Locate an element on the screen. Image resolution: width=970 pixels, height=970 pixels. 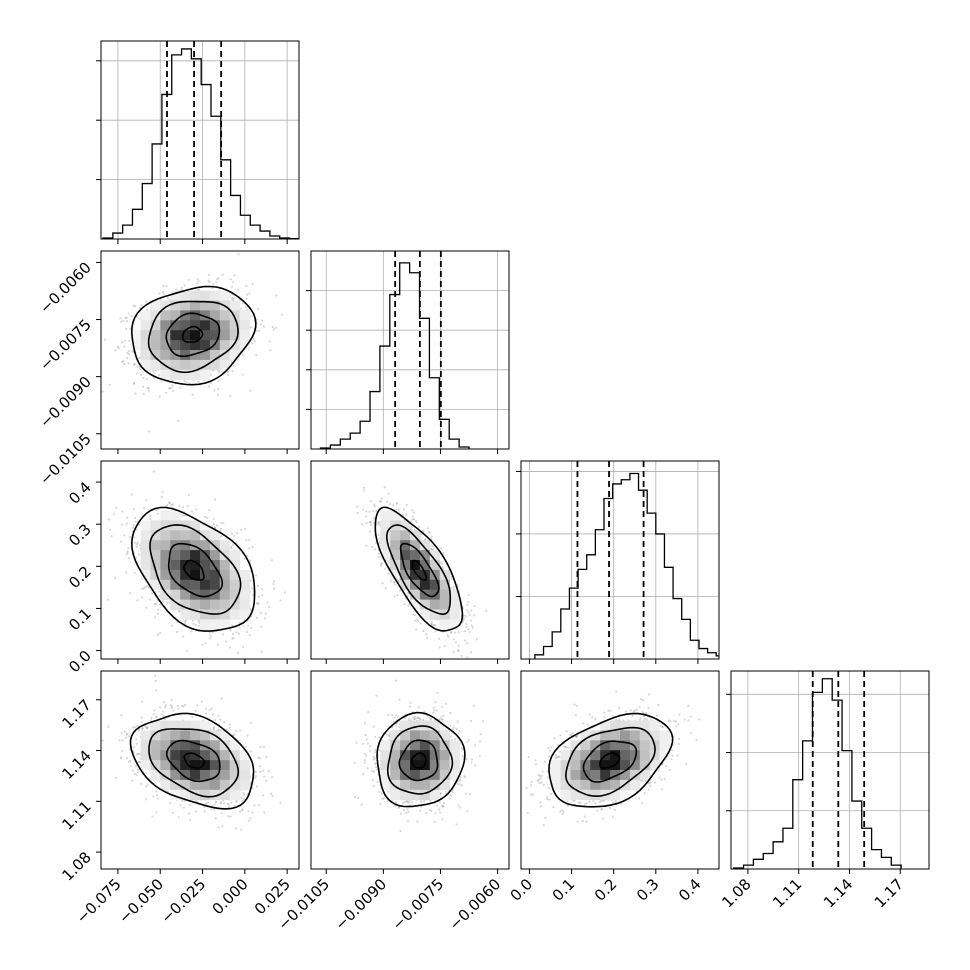
y-tick-label: −0.0060 is located at coordinates (65, 288).